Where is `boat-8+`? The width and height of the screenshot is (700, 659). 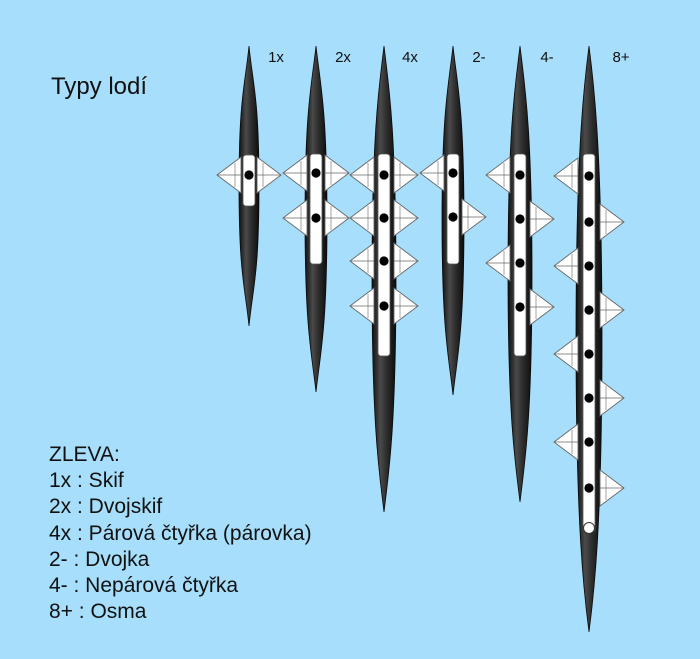 boat-8+ is located at coordinates (589, 339).